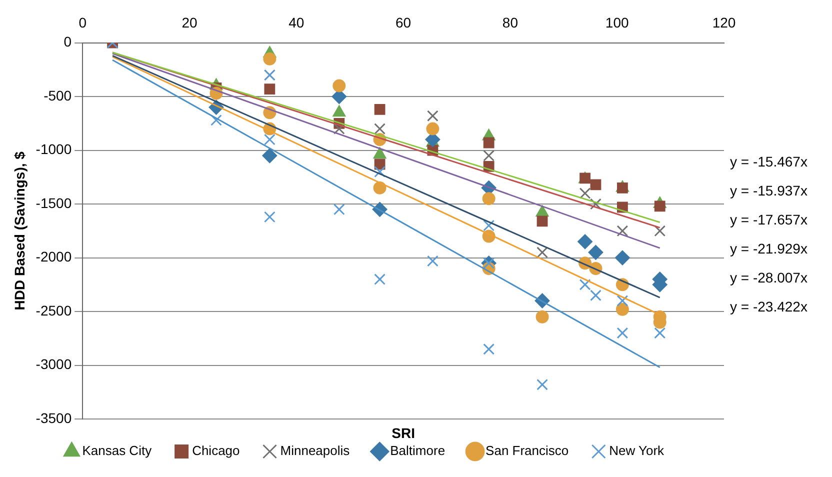 The image size is (832, 477). I want to click on x-axis-title: SRI, so click(403, 432).